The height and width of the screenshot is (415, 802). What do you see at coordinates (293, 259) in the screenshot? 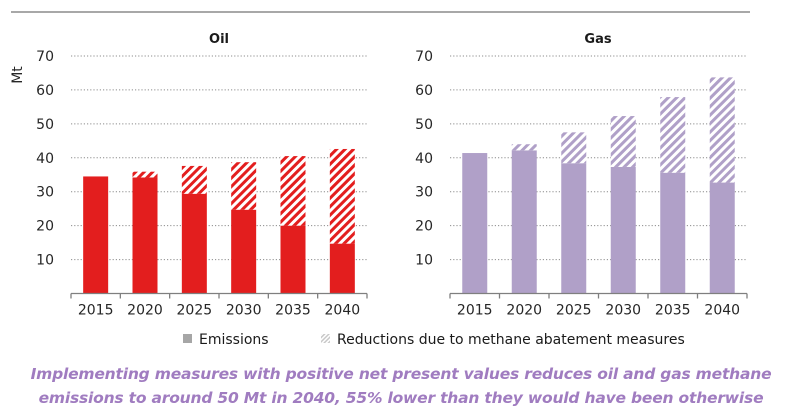
I see `oil-emissions-bar-2035` at bounding box center [293, 259].